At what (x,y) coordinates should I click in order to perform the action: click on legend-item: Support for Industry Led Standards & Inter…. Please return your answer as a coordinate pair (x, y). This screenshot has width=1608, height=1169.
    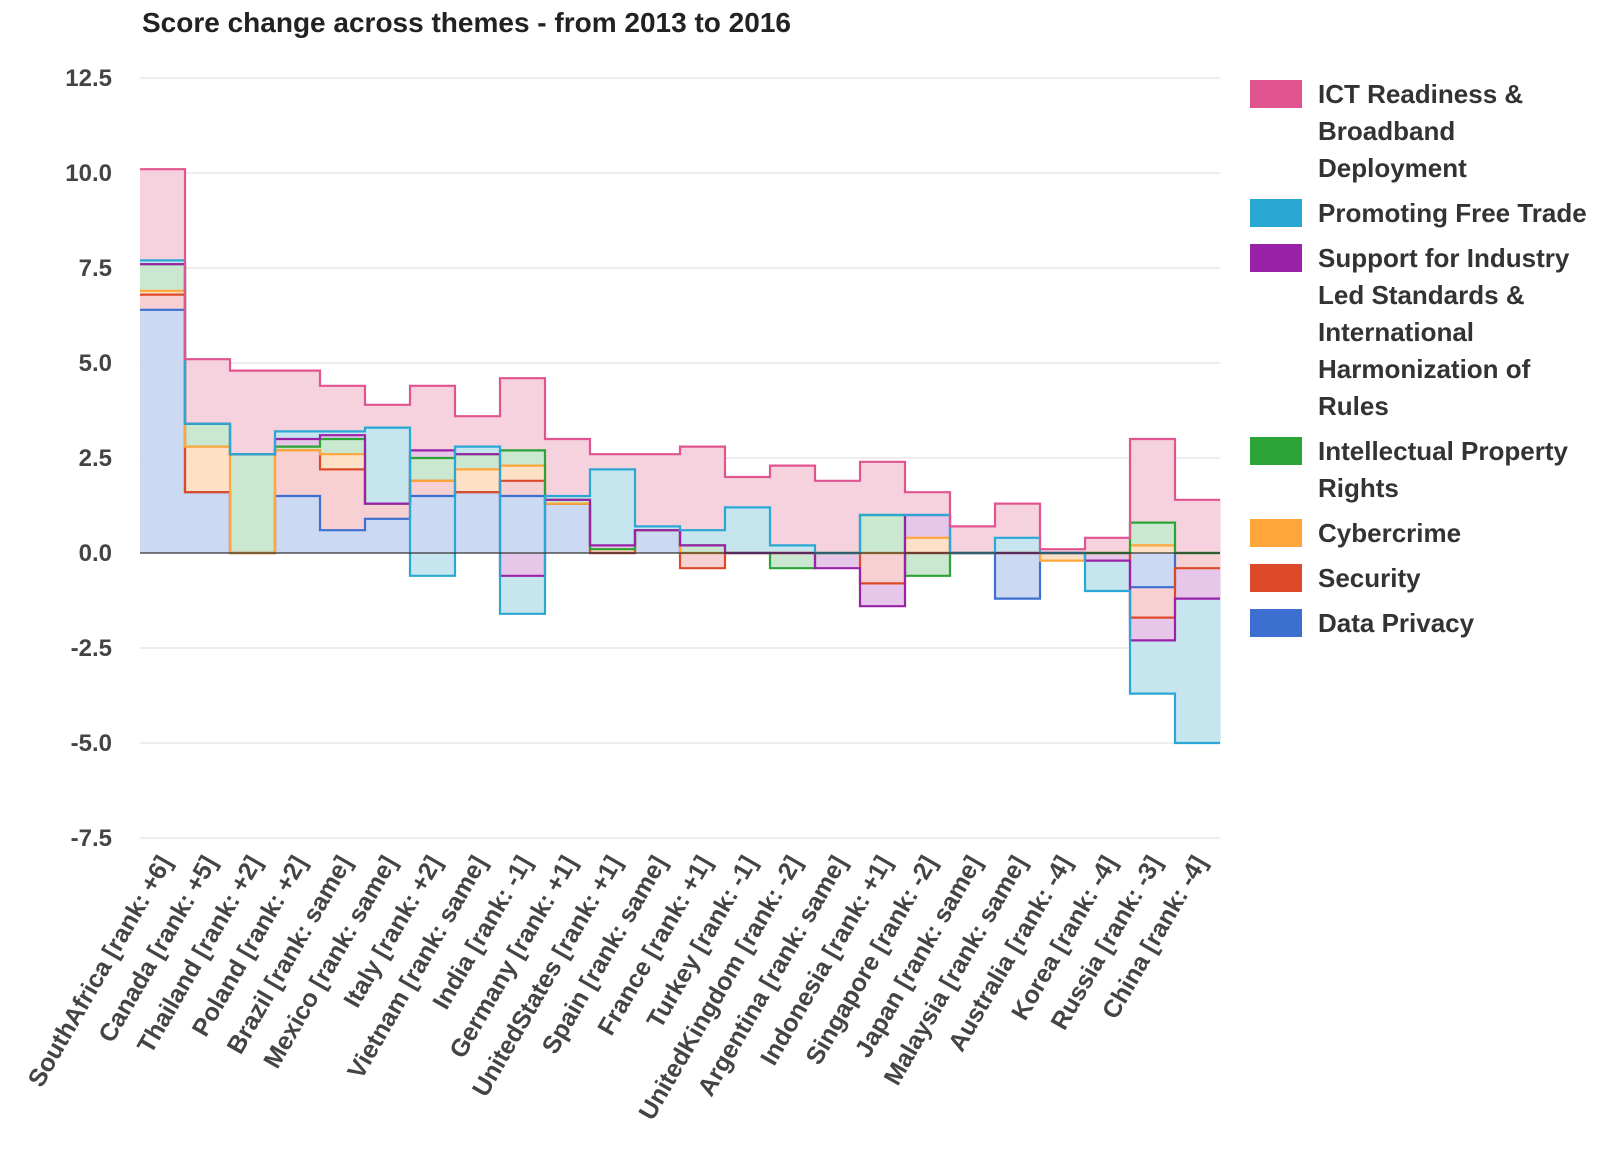
    Looking at the image, I should click on (1410, 332).